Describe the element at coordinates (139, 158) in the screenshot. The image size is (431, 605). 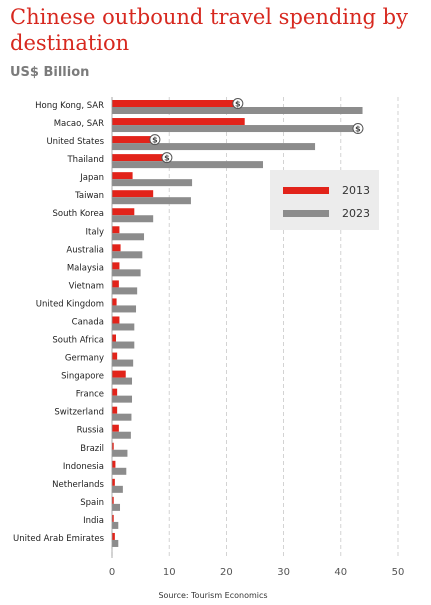
I see `bar-2013-thailand` at that location.